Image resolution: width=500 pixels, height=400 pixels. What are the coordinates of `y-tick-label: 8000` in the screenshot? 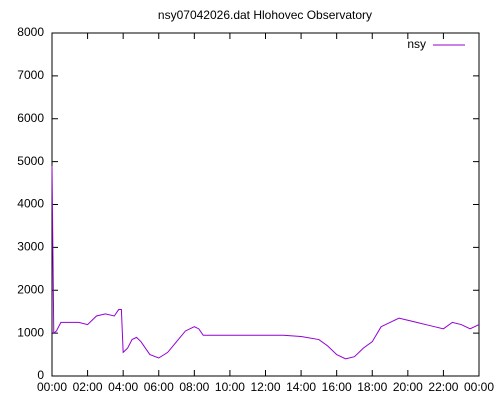 It's located at (30, 32).